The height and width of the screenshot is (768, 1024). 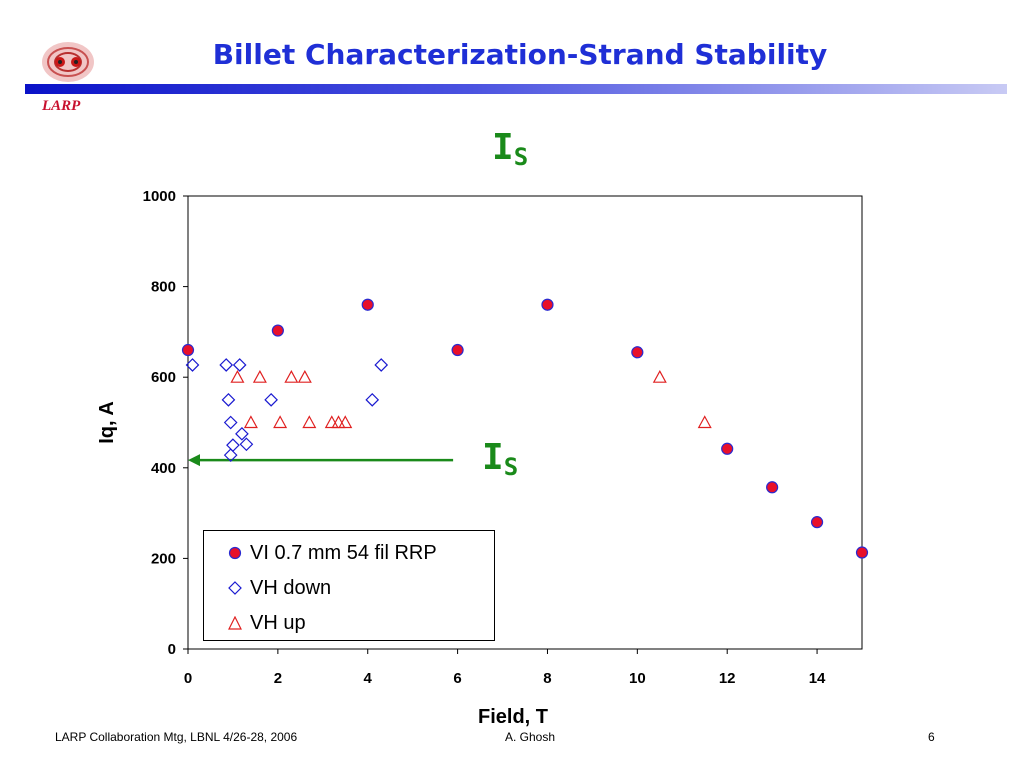 I want to click on title-underline-bar, so click(x=516, y=89).